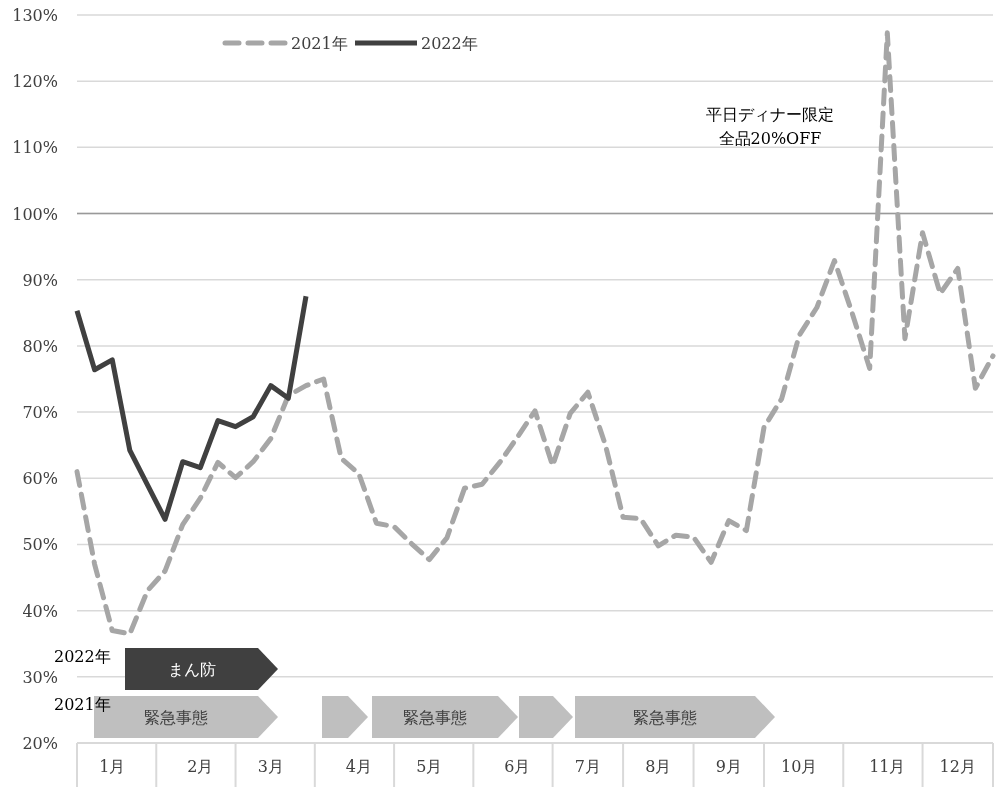 The width and height of the screenshot is (1002, 787). Describe the element at coordinates (40, 611) in the screenshot. I see `y-tick-label: 40%` at that location.